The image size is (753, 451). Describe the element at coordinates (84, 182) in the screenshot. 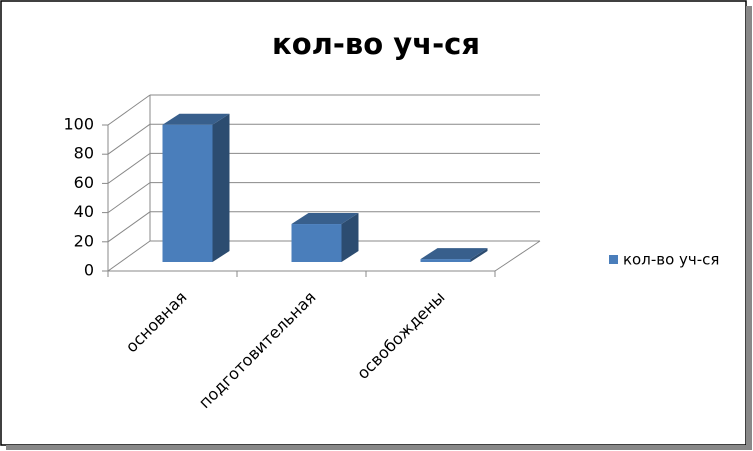

I see `y-tick-label: 60` at that location.